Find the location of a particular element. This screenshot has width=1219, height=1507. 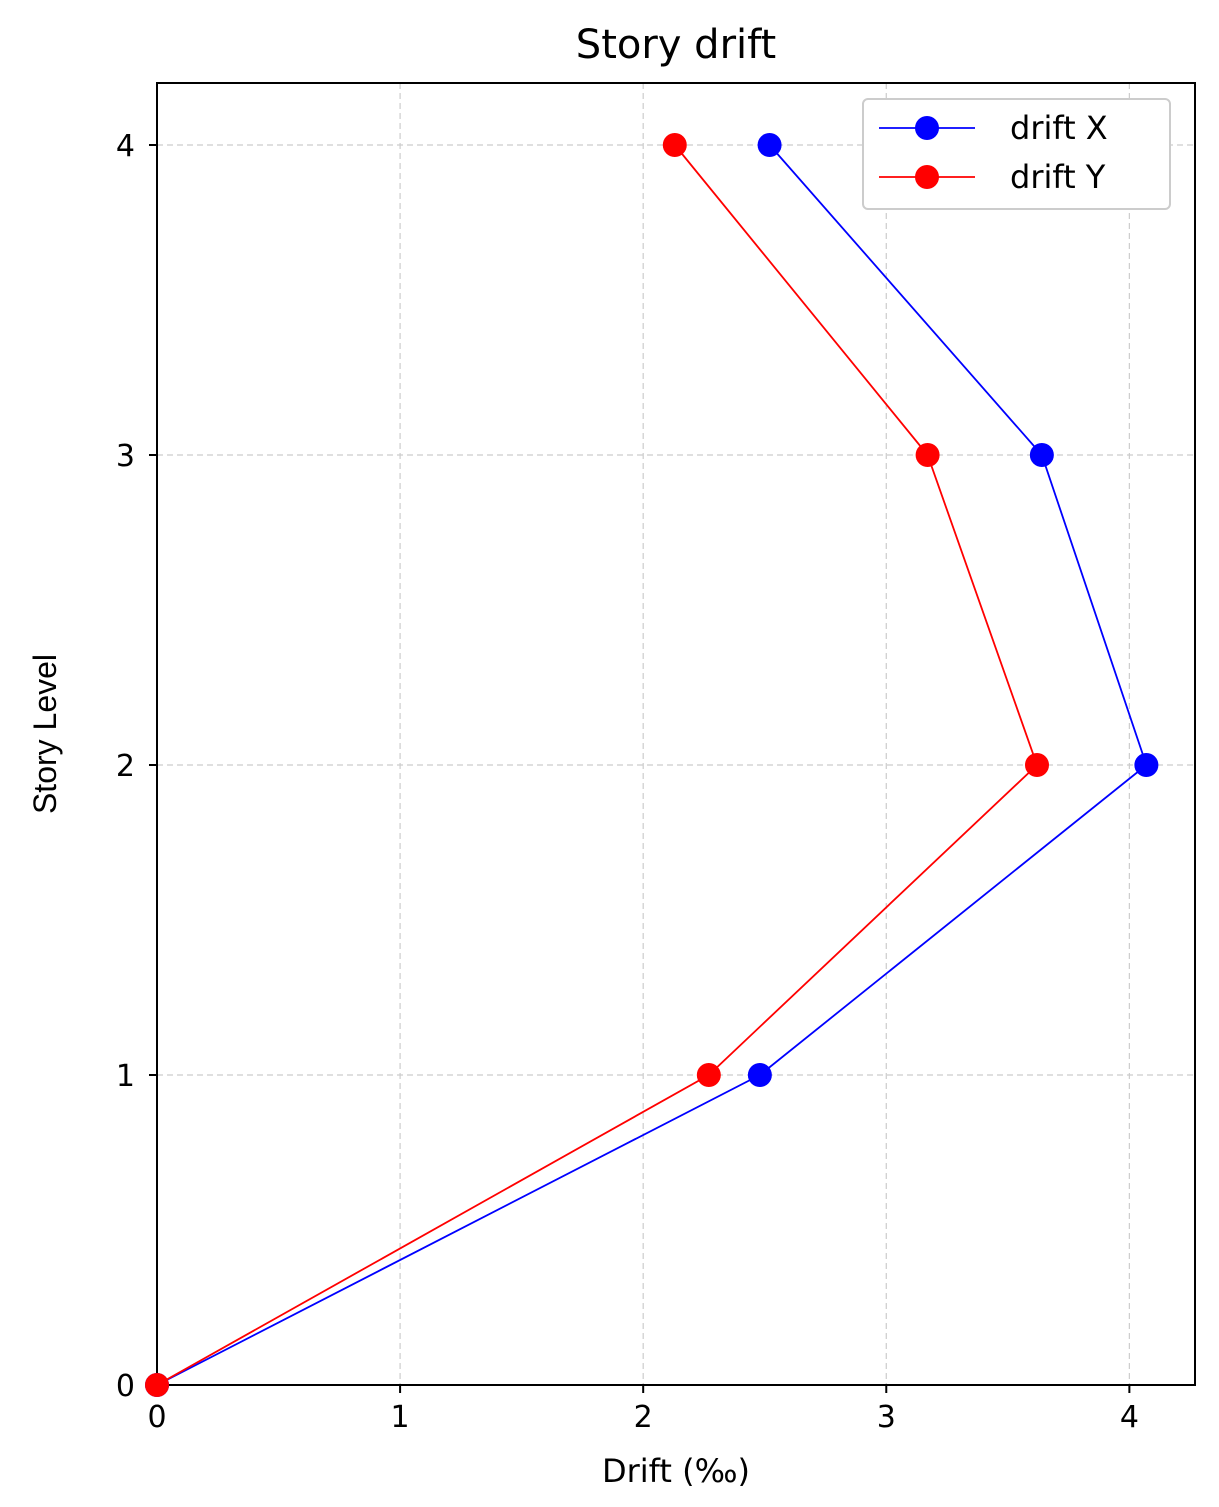

x-tick-label: 0 is located at coordinates (156, 1417).